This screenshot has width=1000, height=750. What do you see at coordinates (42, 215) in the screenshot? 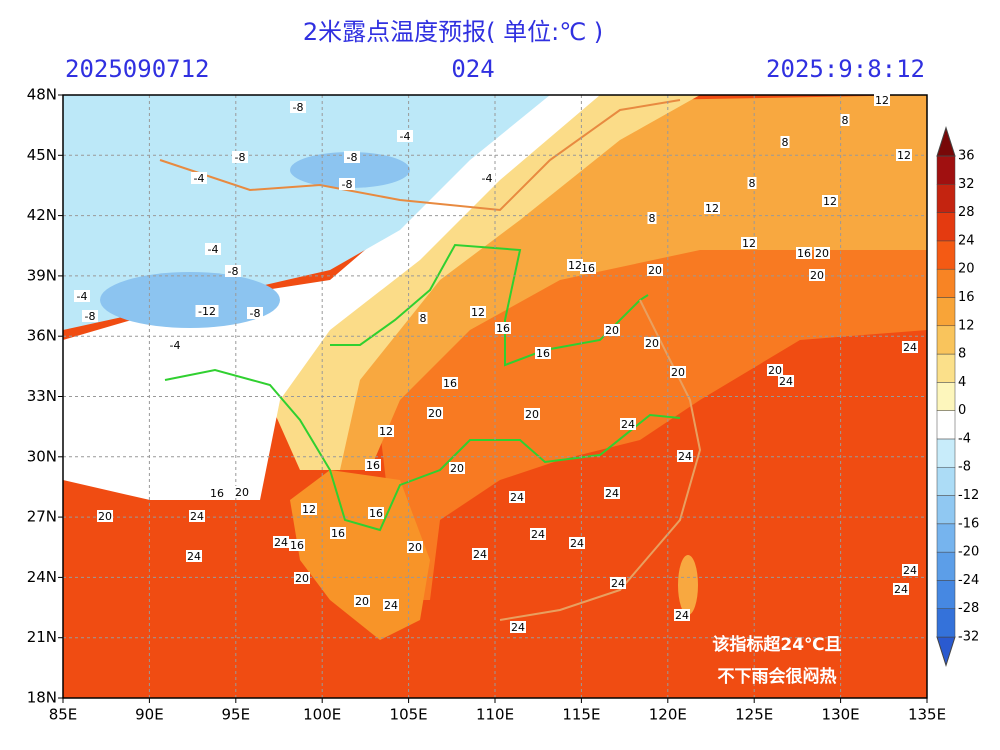
I see `y-tick-label: 42N` at bounding box center [42, 215].